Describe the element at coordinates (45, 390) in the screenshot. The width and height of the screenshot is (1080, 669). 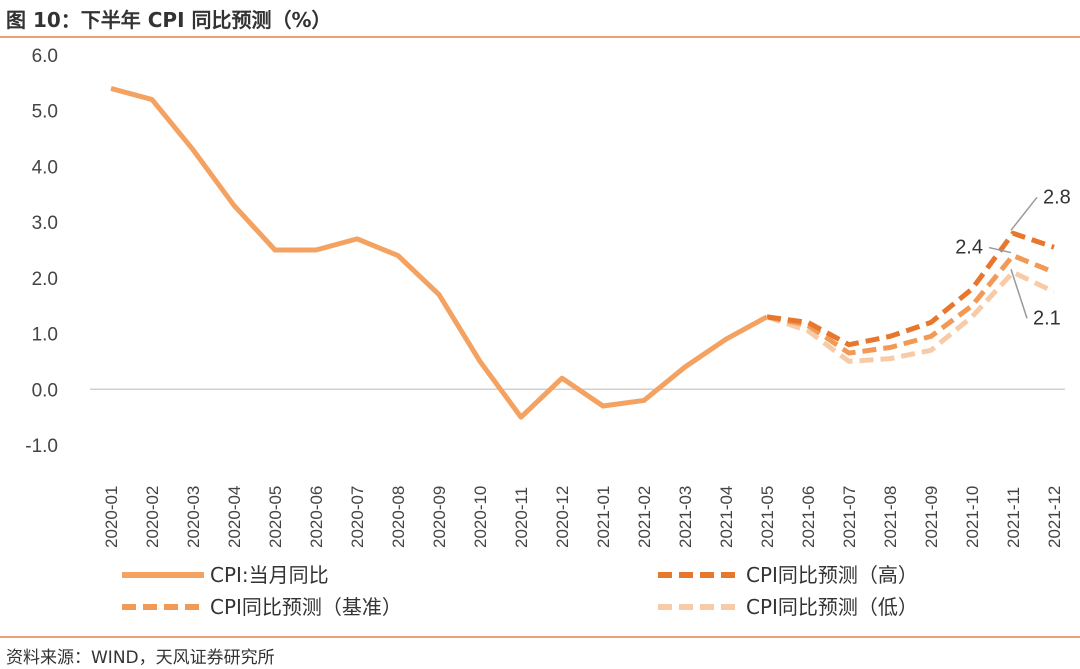
I see `y-tick-label: 0.0` at that location.